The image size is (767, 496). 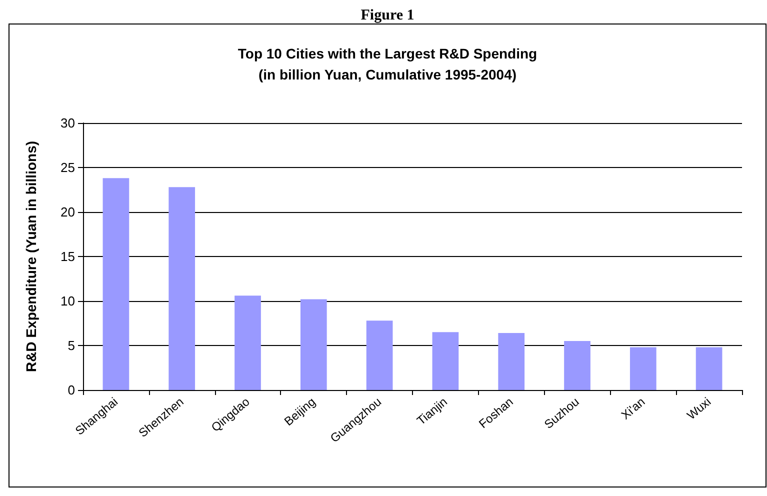 What do you see at coordinates (67, 123) in the screenshot?
I see `y-tick-label: 30` at bounding box center [67, 123].